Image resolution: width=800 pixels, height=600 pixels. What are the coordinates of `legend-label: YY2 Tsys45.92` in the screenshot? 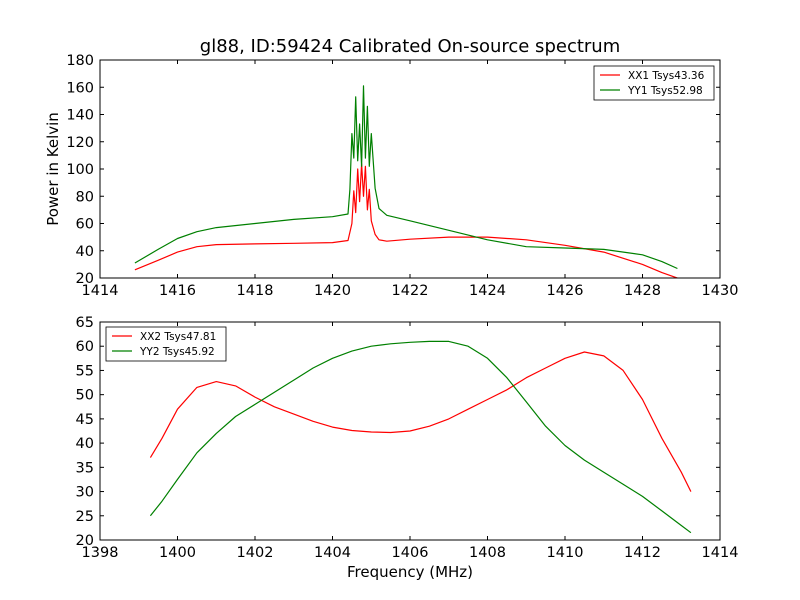 It's located at (177, 352).